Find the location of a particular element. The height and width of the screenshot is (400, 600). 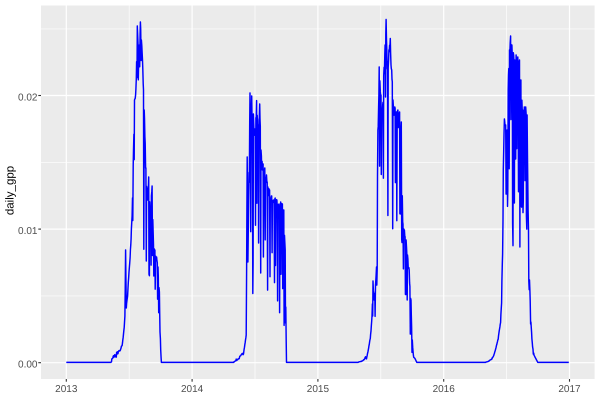

svg-text: 0.00 is located at coordinates (28, 365).